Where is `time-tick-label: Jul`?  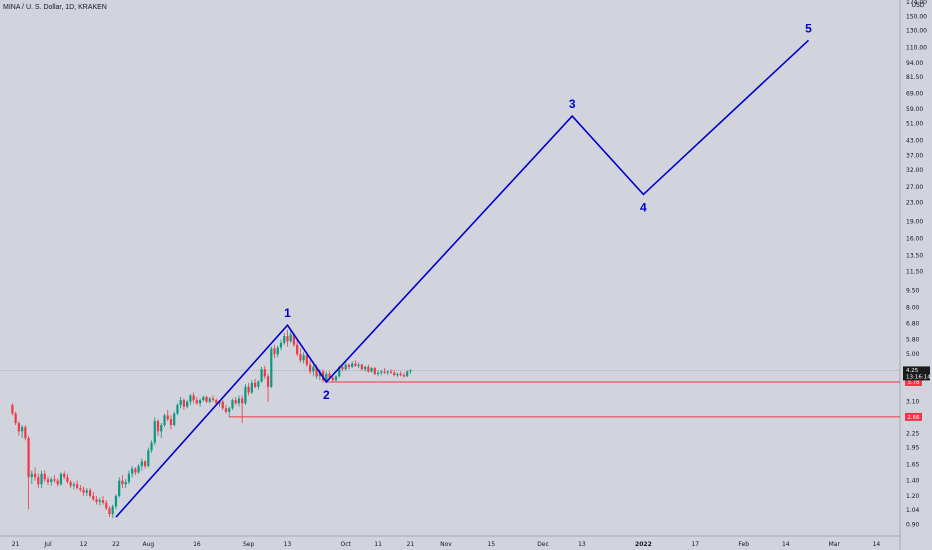
time-tick-label: Jul is located at coordinates (47, 544).